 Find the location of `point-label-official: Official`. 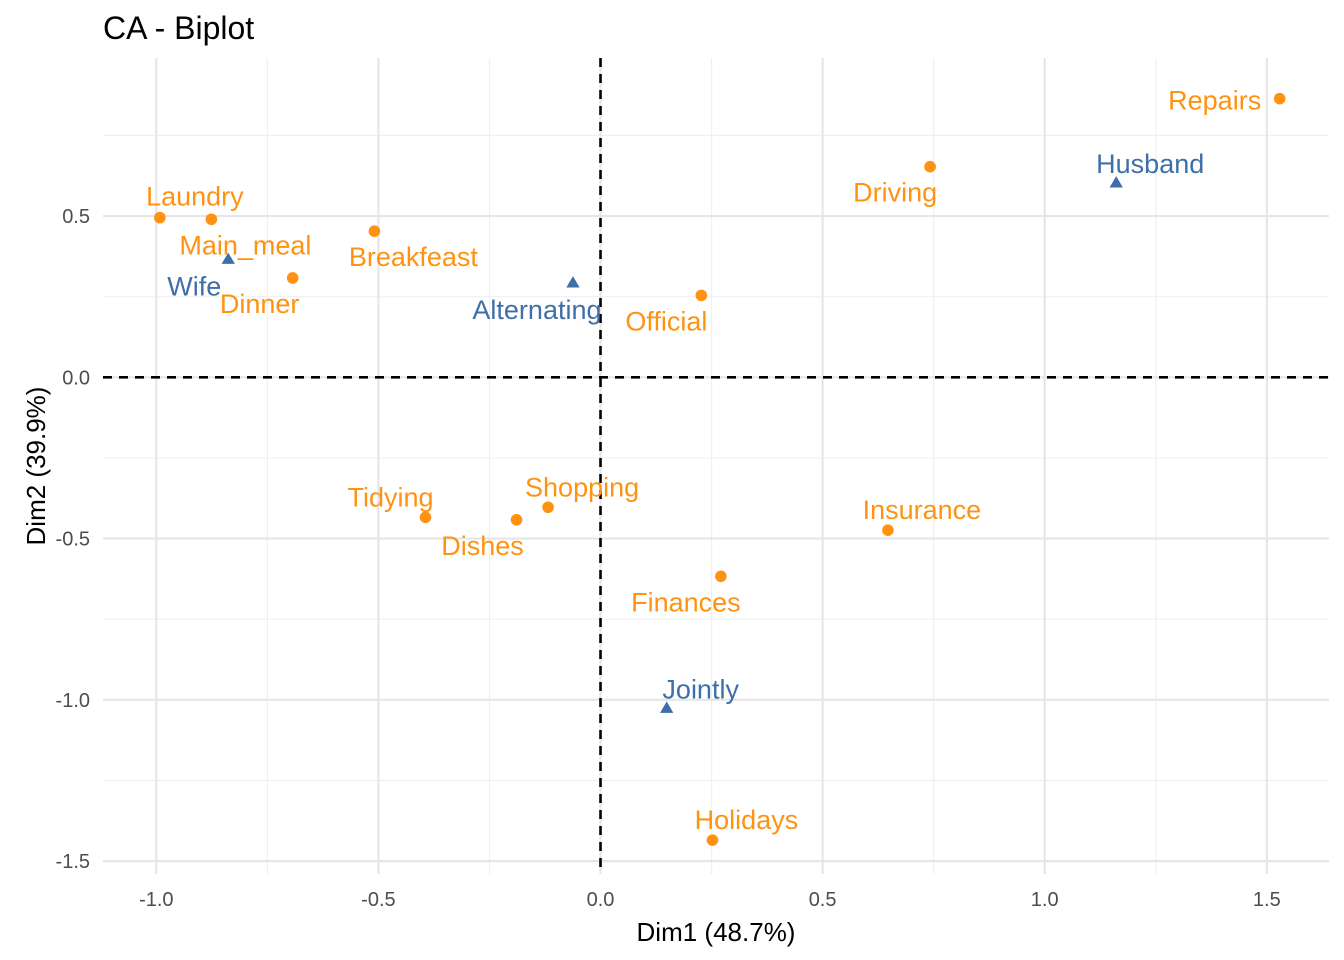

point-label-official: Official is located at coordinates (666, 321).